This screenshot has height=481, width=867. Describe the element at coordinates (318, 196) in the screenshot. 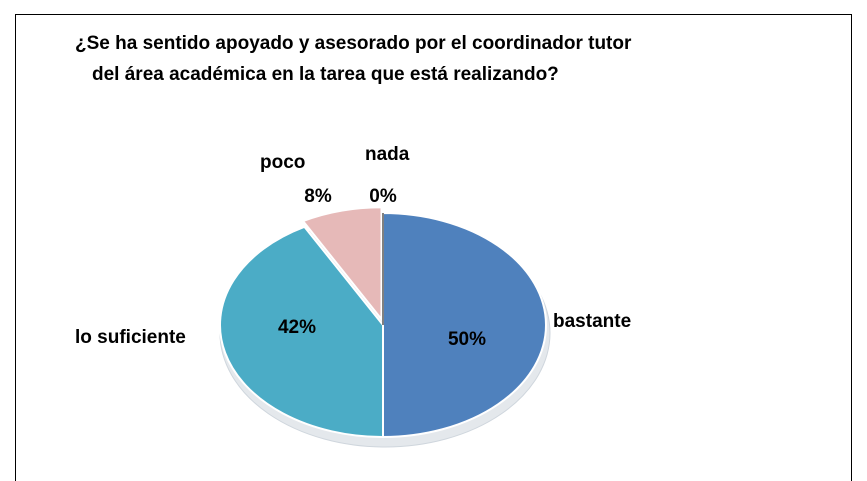

I see `value-label: 8%` at that location.